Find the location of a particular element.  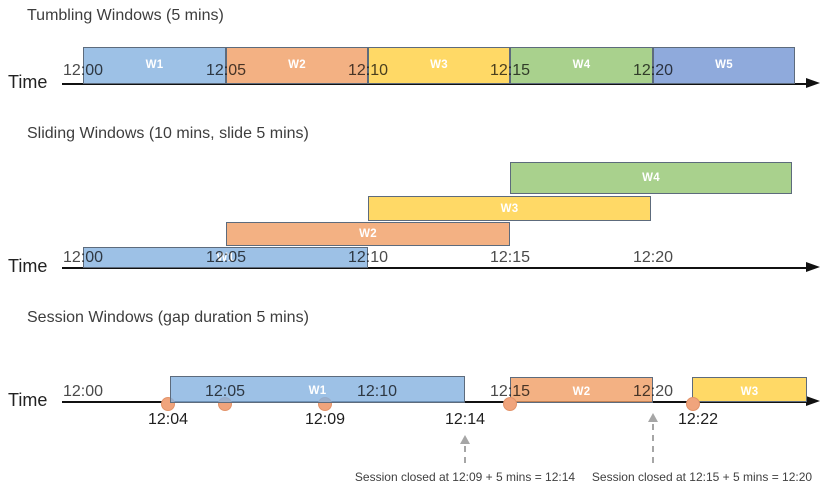

tumbling-tick-1200: 12:00 is located at coordinates (83, 70).